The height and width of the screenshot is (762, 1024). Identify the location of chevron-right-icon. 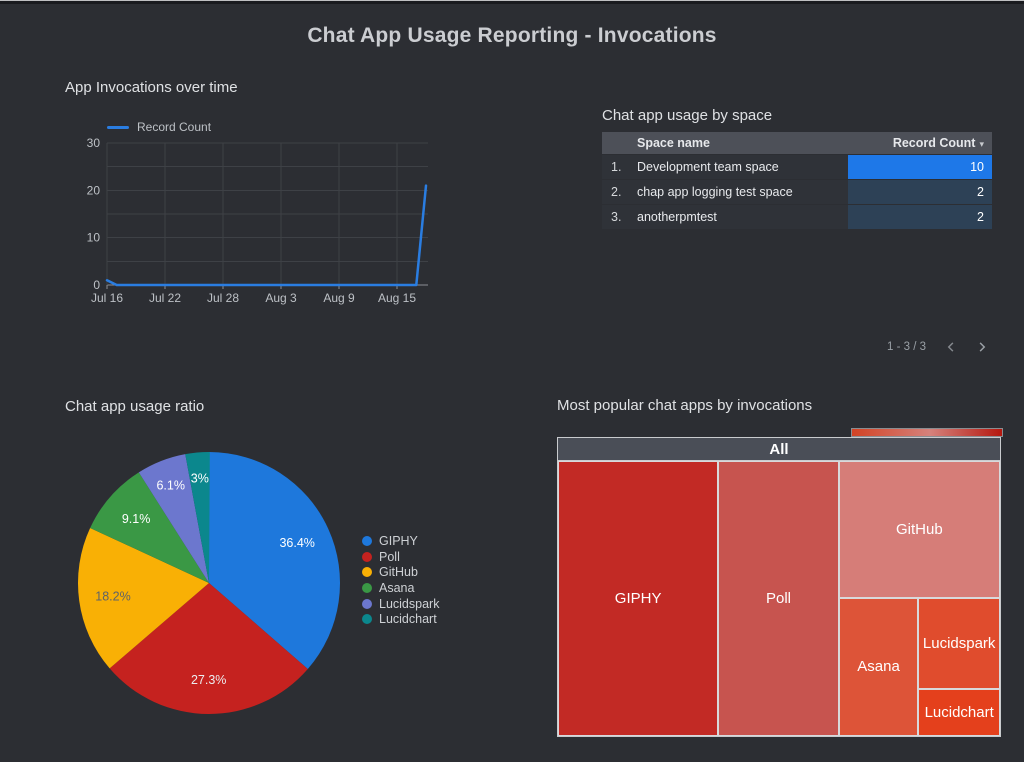
(982, 347).